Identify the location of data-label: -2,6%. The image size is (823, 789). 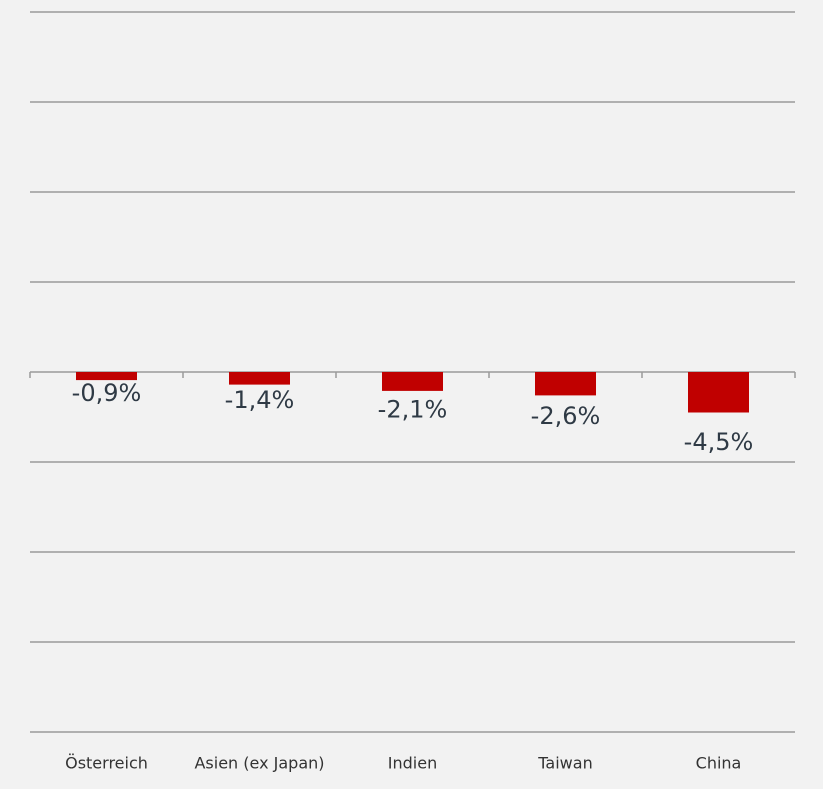
(566, 416).